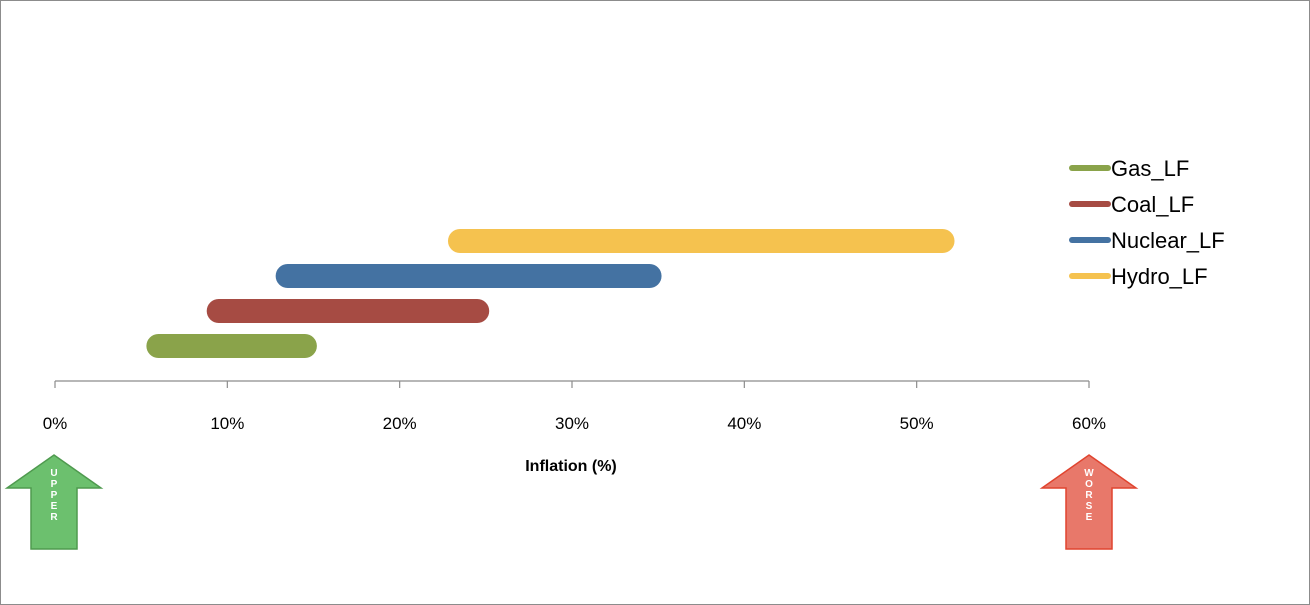  Describe the element at coordinates (1147, 222) in the screenshot. I see `legend: Gas_LF Coal_LF Nuclear_LF Hydro_LF` at that location.